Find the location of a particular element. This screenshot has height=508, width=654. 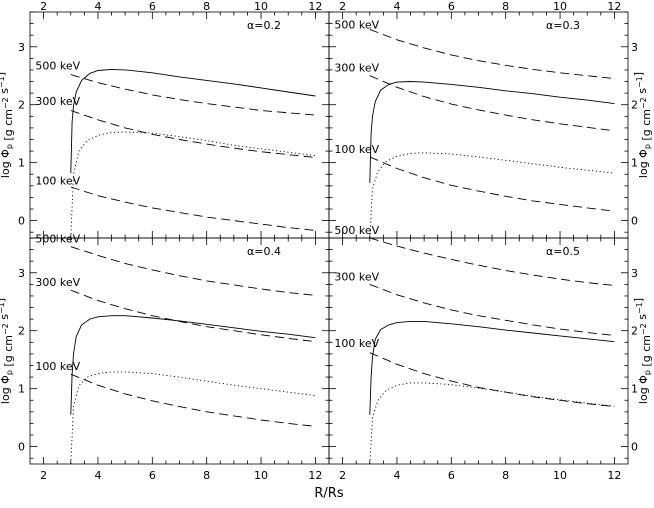

alpha-label: α=0.2 is located at coordinates (264, 25).